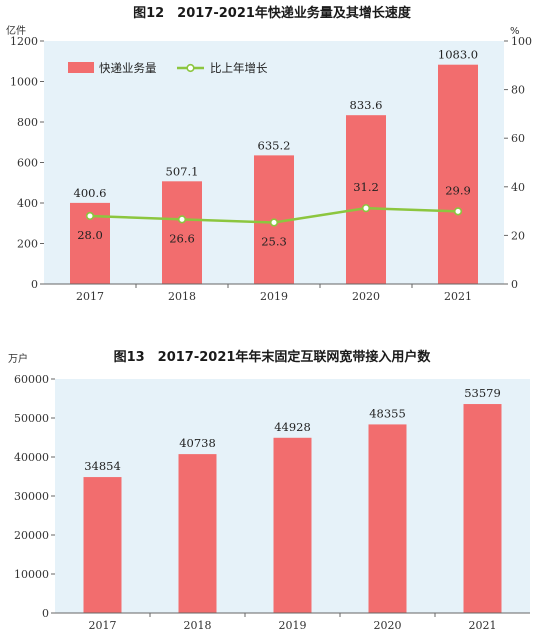 This screenshot has height=634, width=545. What do you see at coordinates (274, 222) in the screenshot?
I see `growth-point-2019` at bounding box center [274, 222].